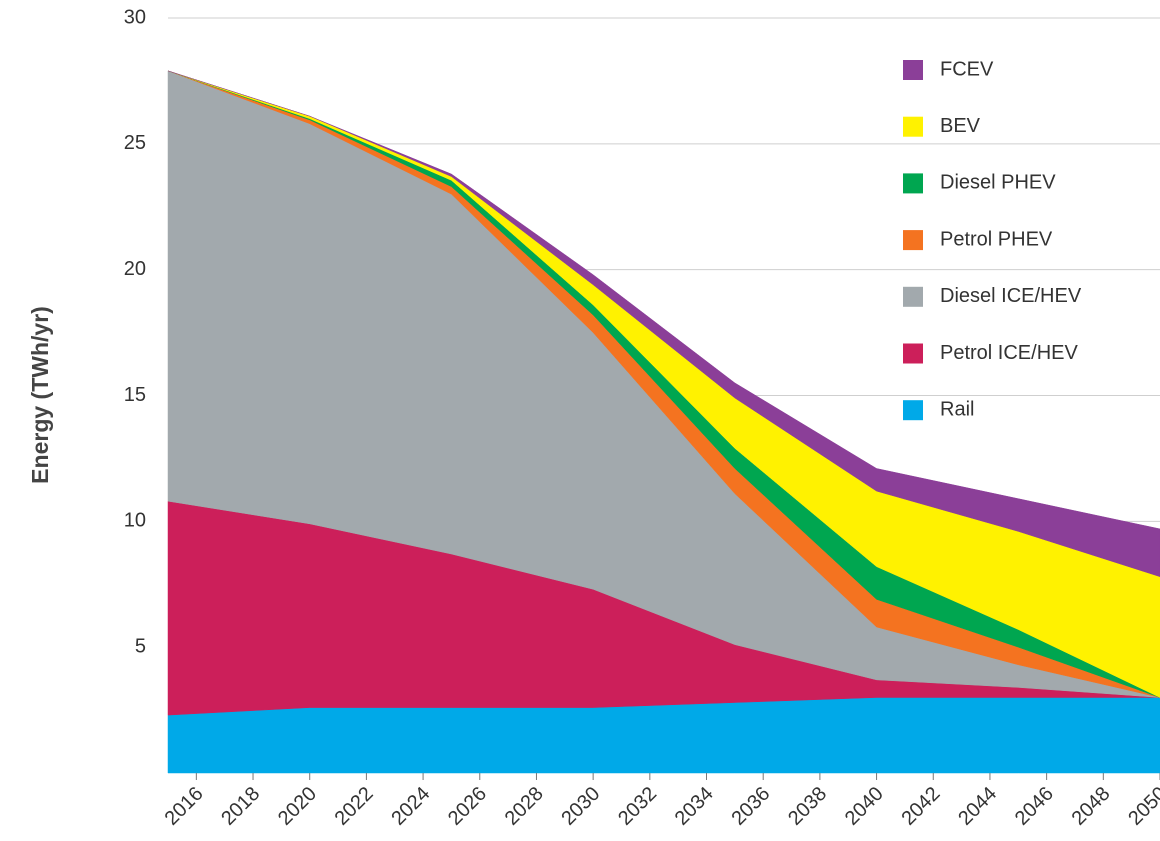  Describe the element at coordinates (996, 239) in the screenshot. I see `legend-label: Petrol PHEV` at that location.